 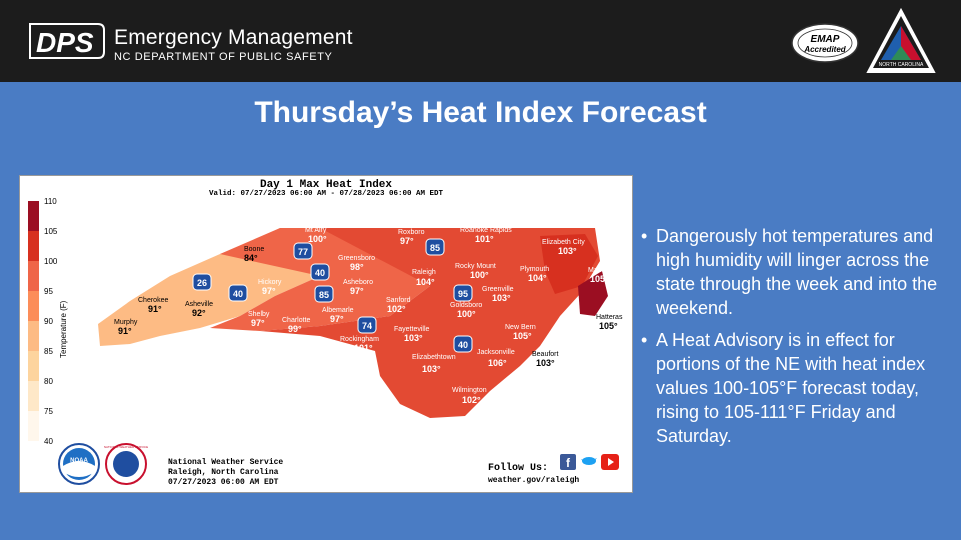 I want to click on svg-text: 26, so click(x=202, y=283).